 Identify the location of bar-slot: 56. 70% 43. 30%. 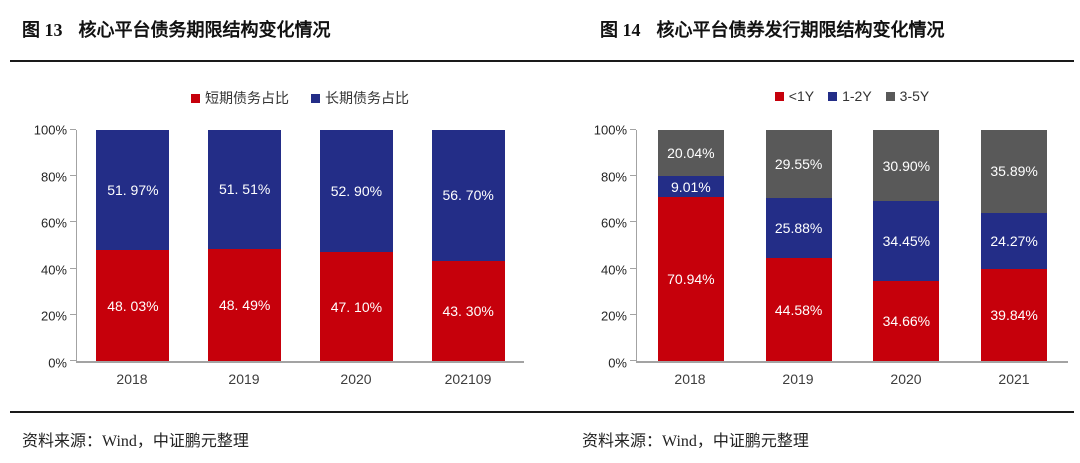
(468, 245).